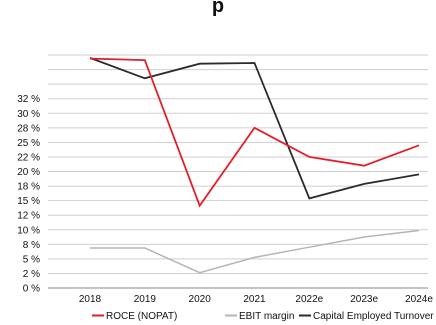 The image size is (436, 325). Describe the element at coordinates (309, 299) in the screenshot. I see `x-tick-label: 2022e` at that location.